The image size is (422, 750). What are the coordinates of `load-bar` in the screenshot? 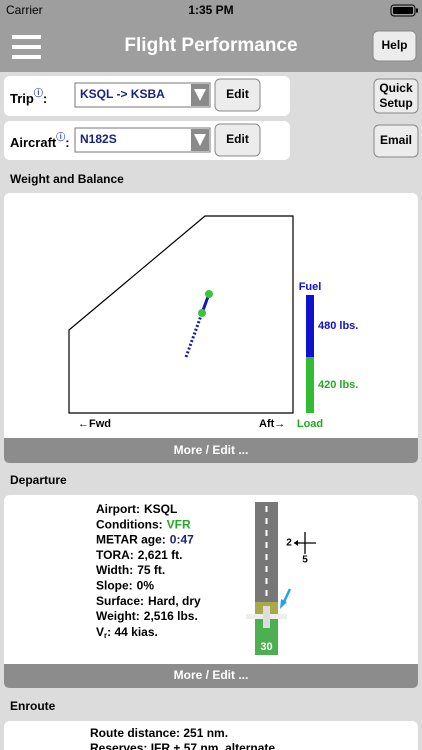 It's located at (310, 385).